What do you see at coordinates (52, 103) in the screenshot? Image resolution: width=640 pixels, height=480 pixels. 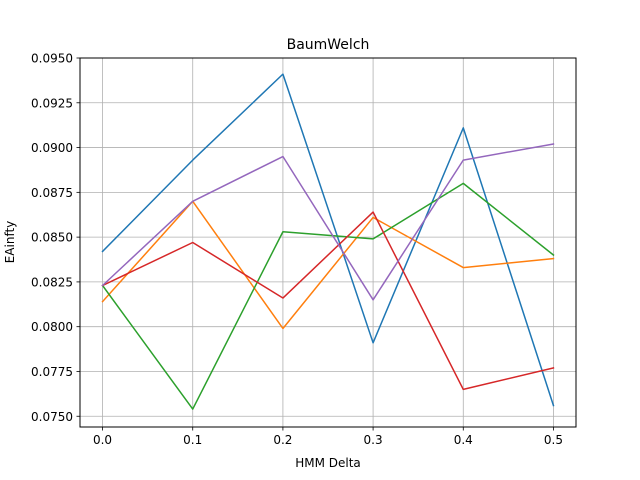 I see `y-tick-label: 0.0925` at bounding box center [52, 103].